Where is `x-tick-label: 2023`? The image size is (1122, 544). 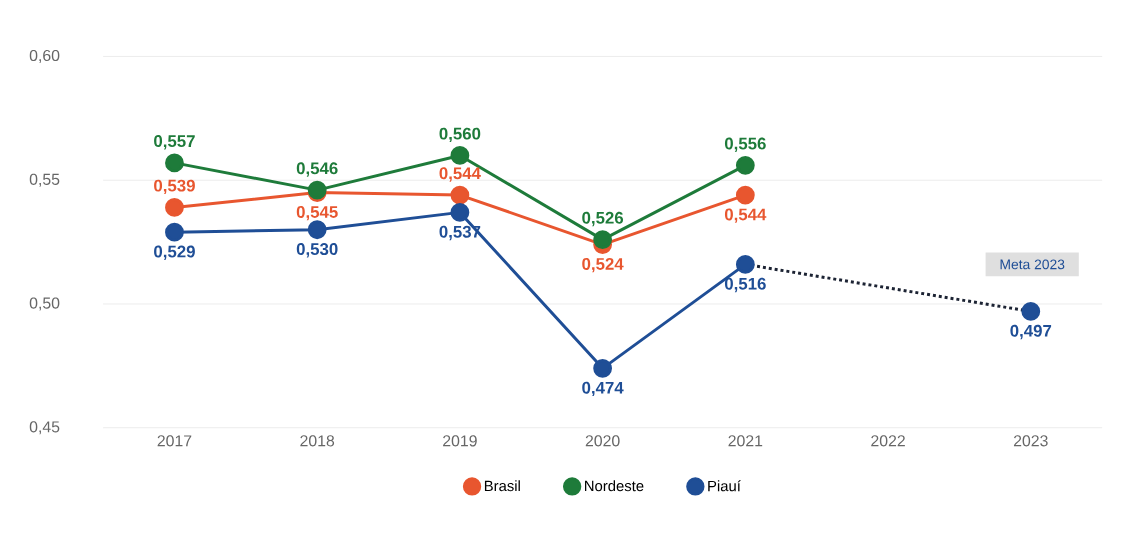 x-tick-label: 2023 is located at coordinates (1030, 441).